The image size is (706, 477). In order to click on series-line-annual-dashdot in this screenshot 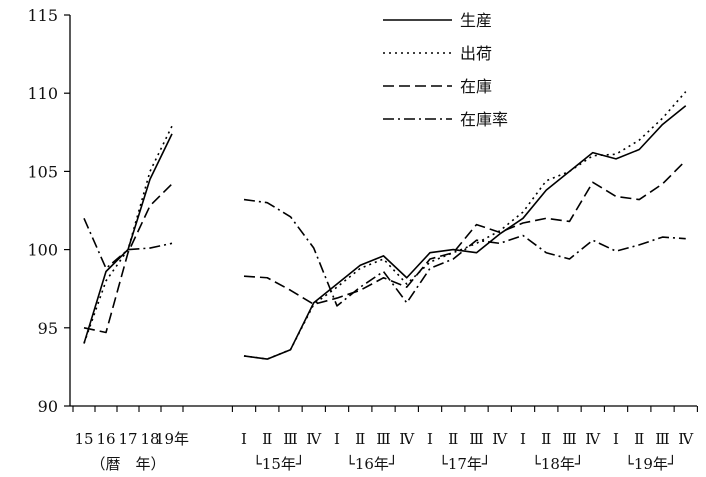, I will do `click(128, 243)`.